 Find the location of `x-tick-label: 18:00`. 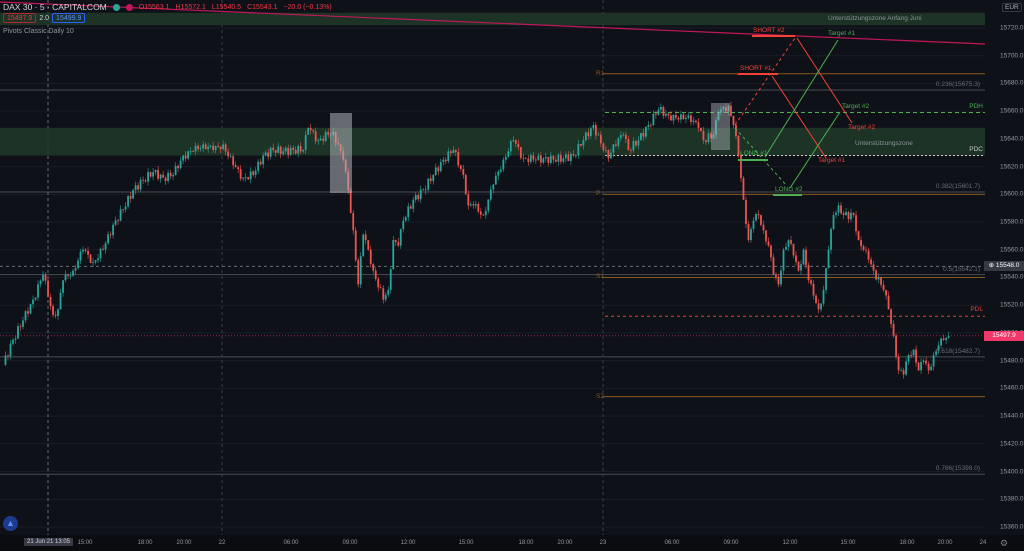

x-tick-label: 18:00 is located at coordinates (526, 543).